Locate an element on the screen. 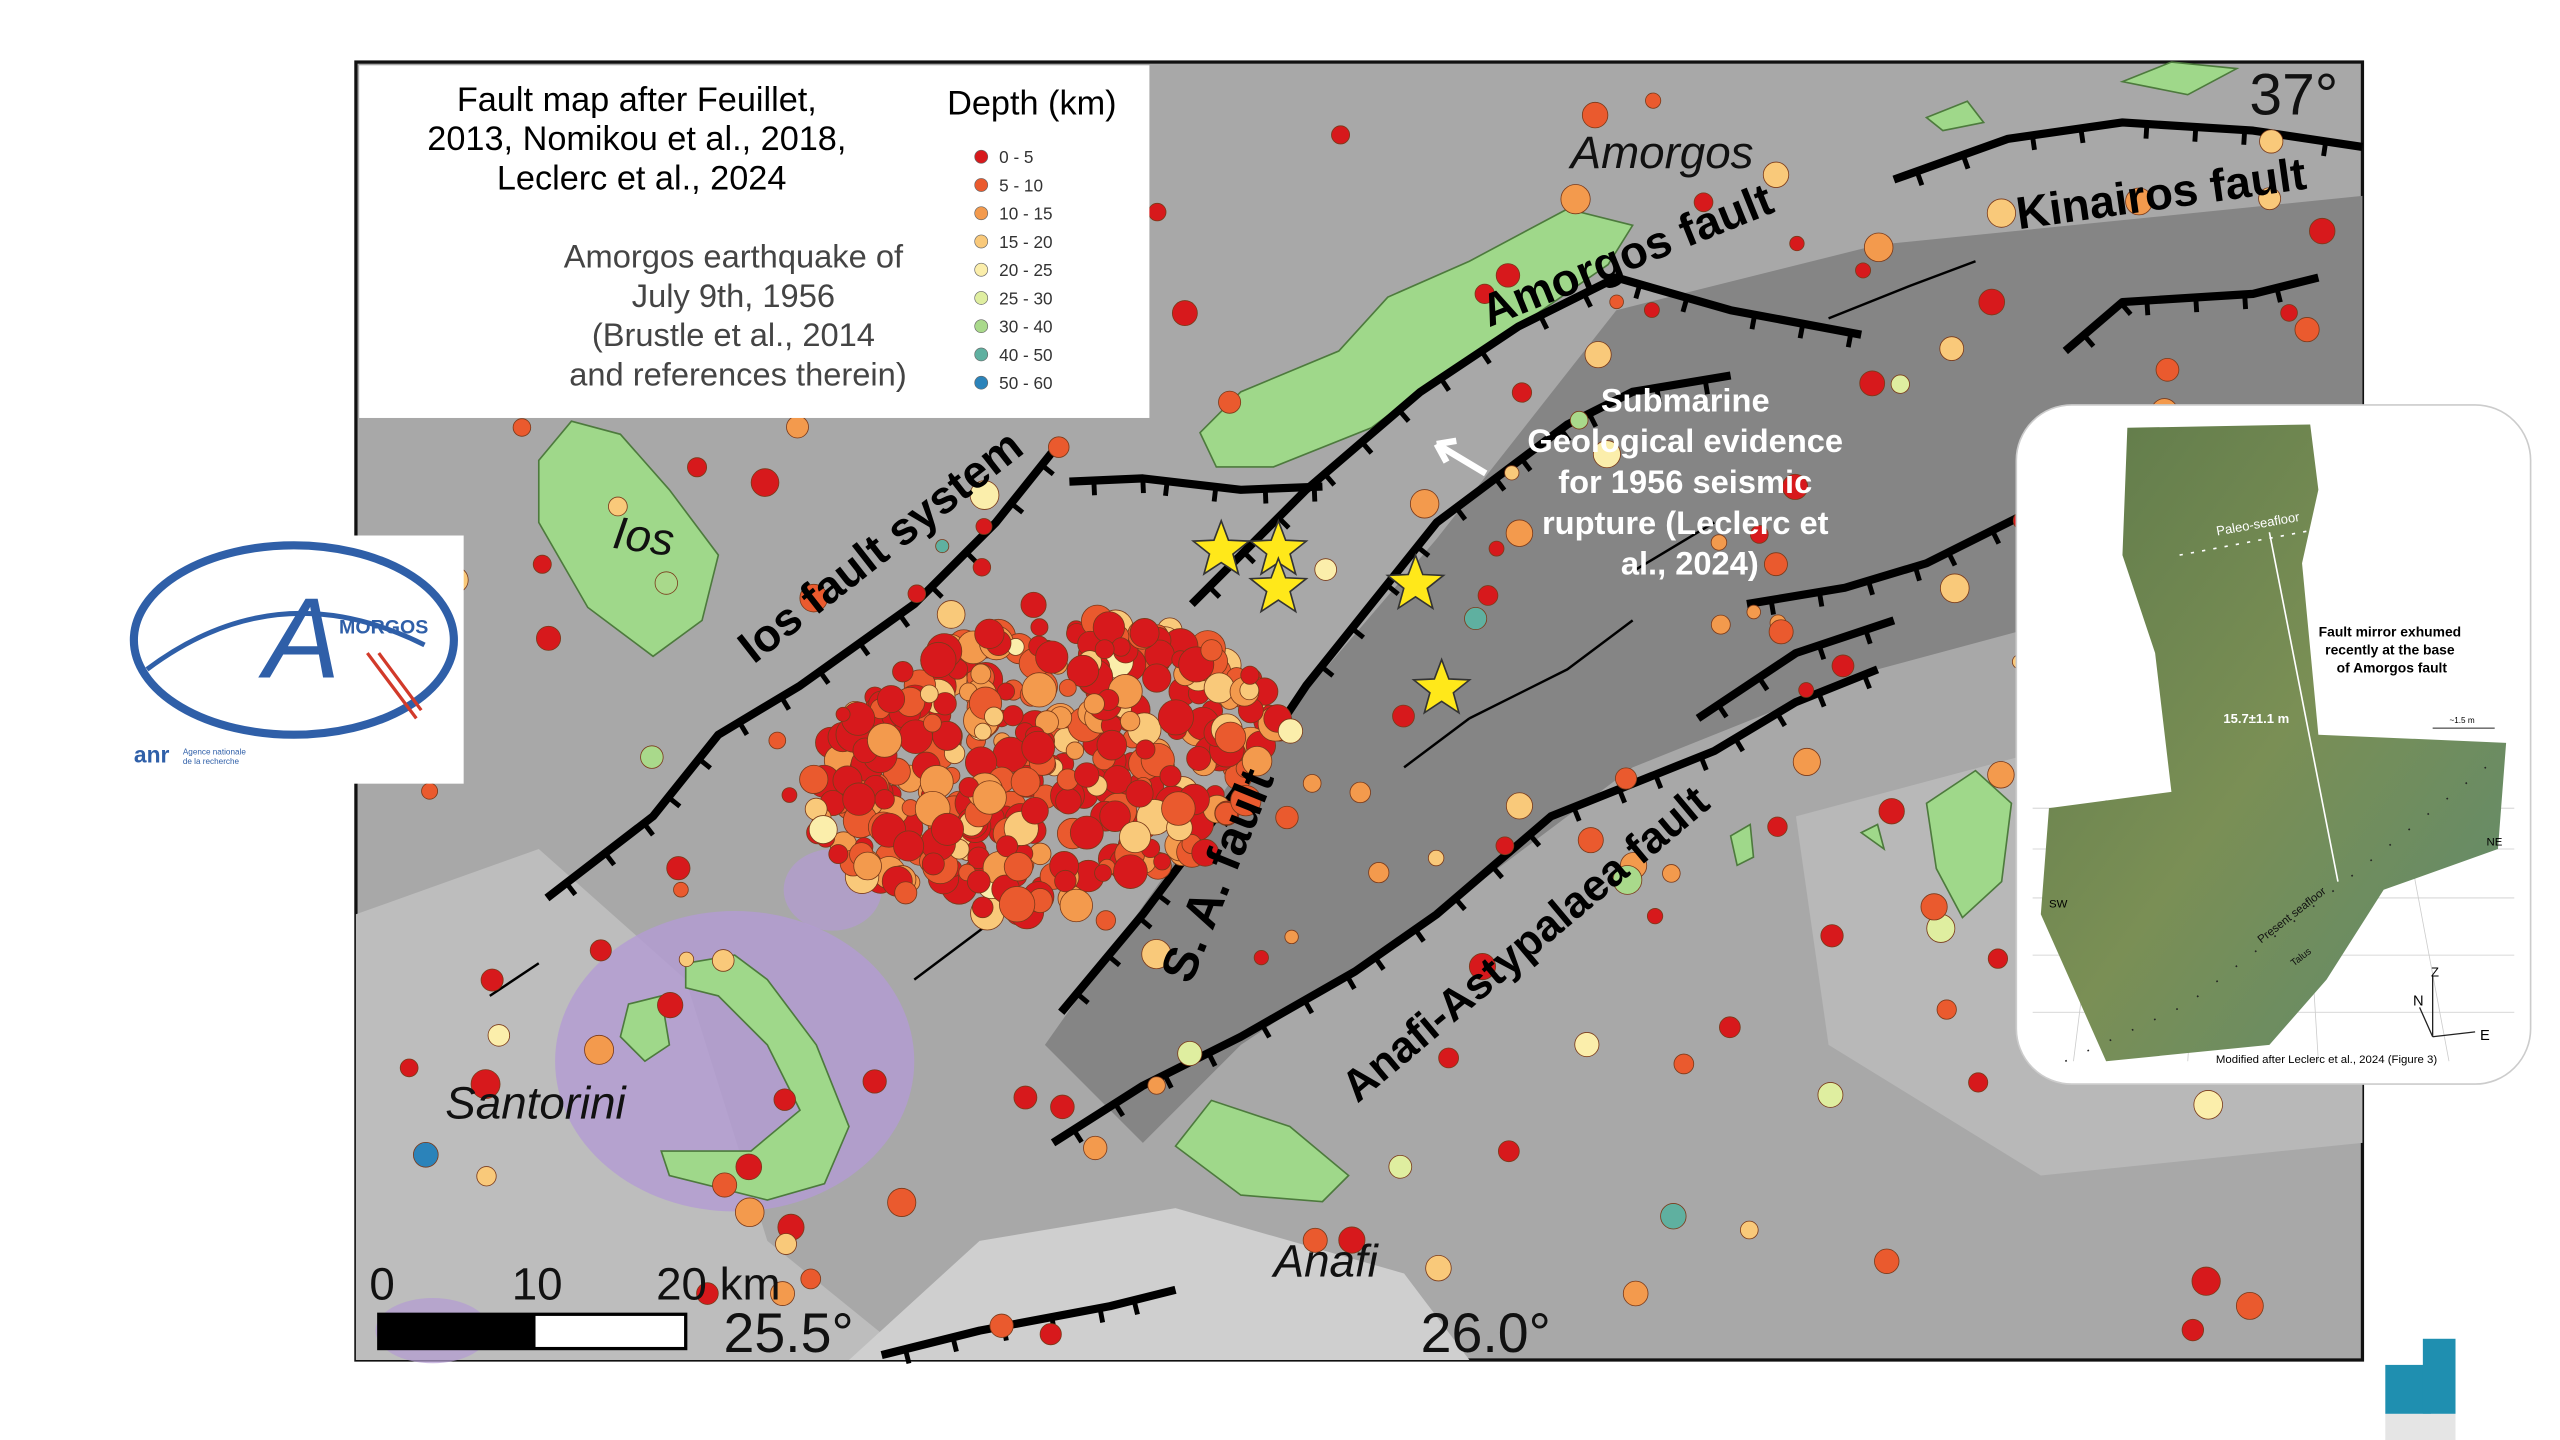  legend-box is located at coordinates (754, 241).